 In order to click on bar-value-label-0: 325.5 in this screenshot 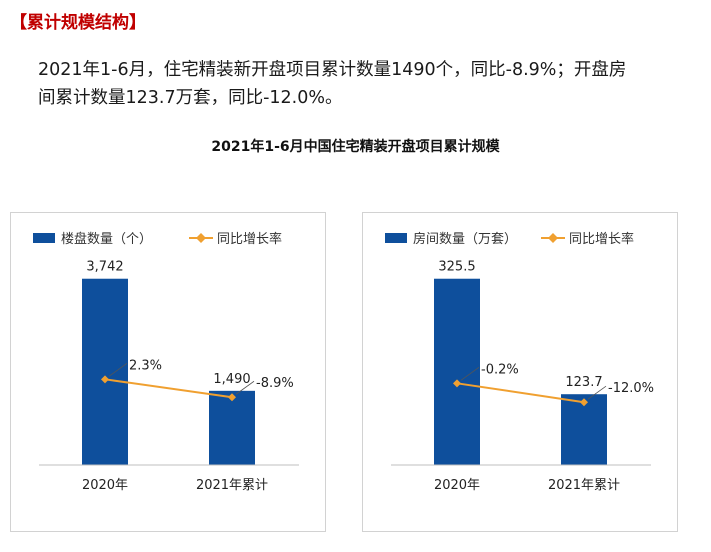, I will do `click(456, 267)`.